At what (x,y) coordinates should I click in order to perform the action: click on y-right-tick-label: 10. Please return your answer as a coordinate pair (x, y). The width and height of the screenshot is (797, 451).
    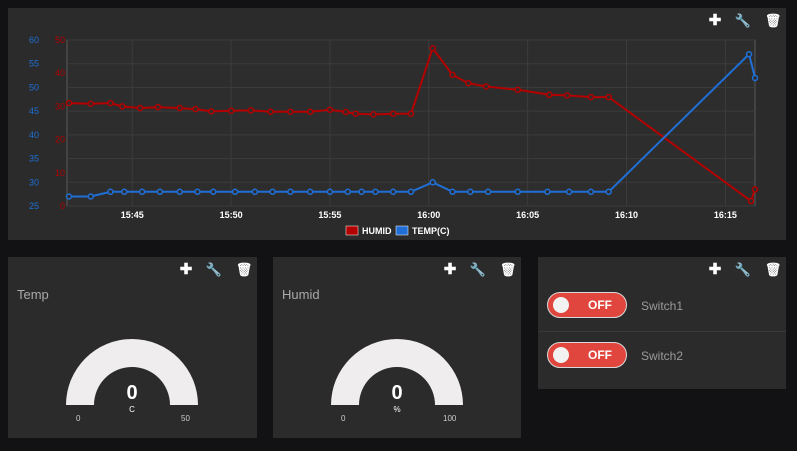
    Looking at the image, I should click on (60, 173).